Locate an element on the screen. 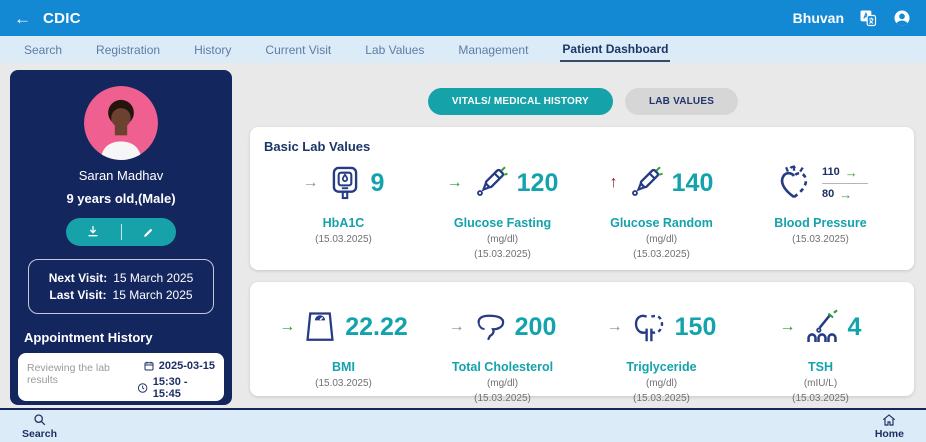 The height and width of the screenshot is (442, 926). bp-diastolic: 80 is located at coordinates (828, 194).